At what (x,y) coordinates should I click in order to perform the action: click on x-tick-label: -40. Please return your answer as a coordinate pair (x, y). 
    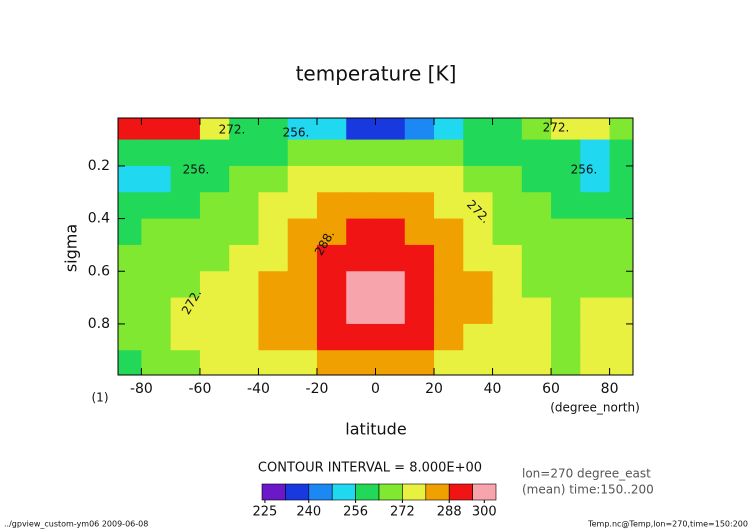
    Looking at the image, I should click on (258, 389).